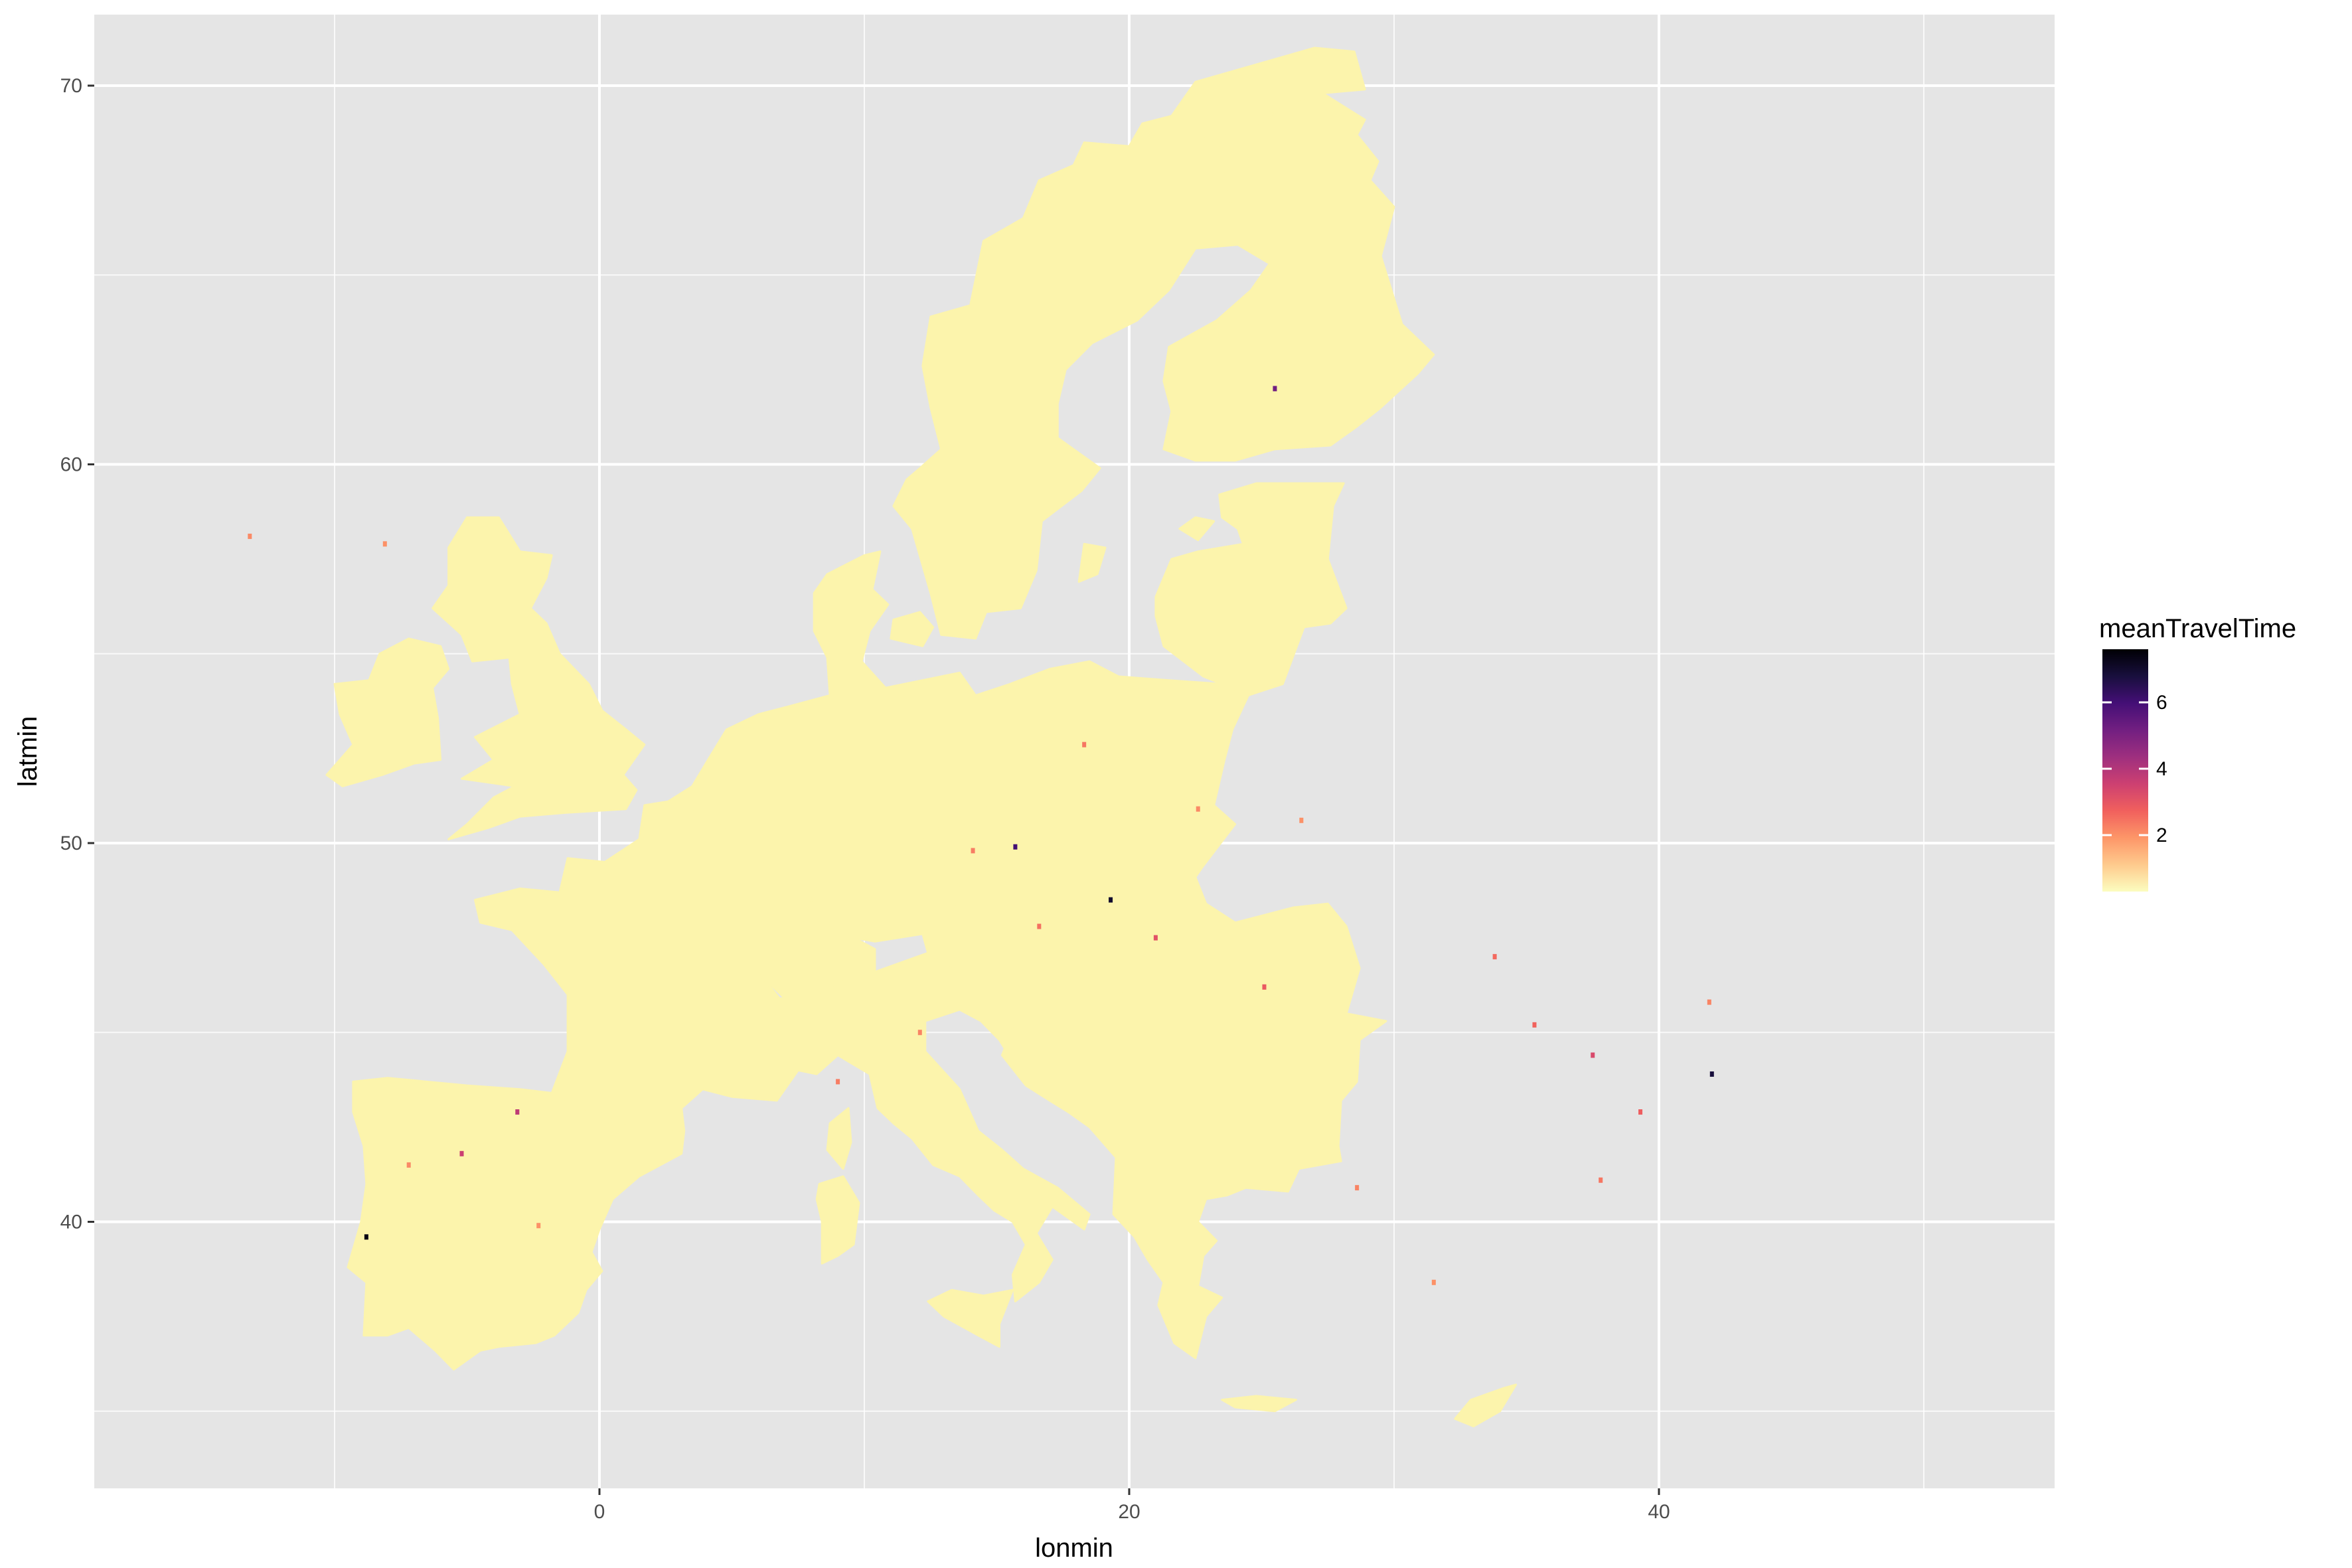 Image resolution: width=2352 pixels, height=1568 pixels. What do you see at coordinates (2162, 769) in the screenshot?
I see `legend-tick-label: 4` at bounding box center [2162, 769].